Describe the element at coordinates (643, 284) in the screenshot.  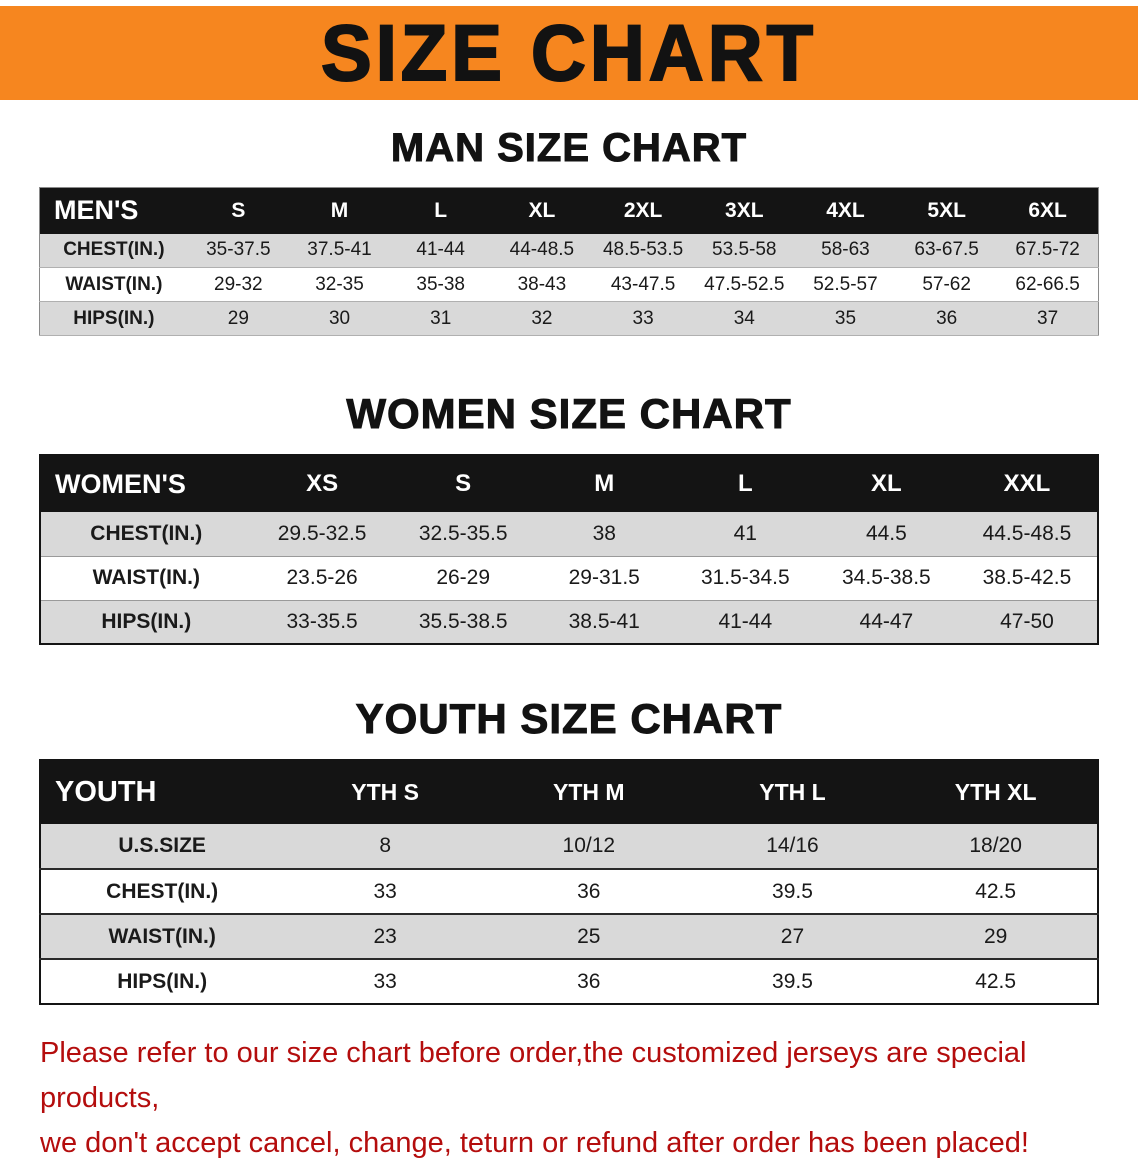
I see `value-cell: 43-47.5` at that location.